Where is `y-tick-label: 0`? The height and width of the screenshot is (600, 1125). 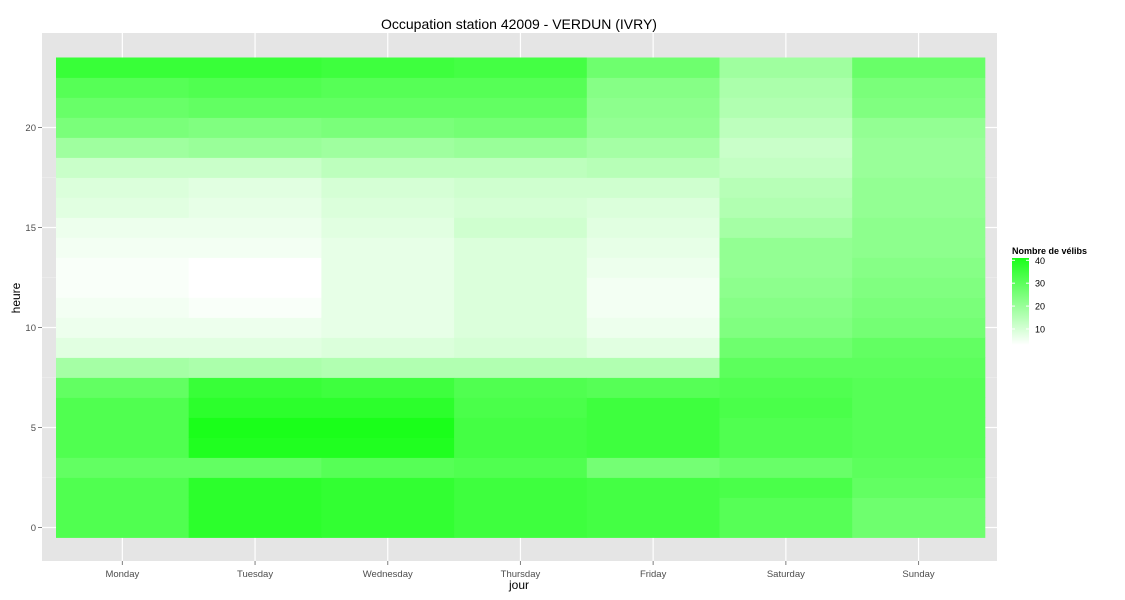
y-tick-label: 0 is located at coordinates (33, 528).